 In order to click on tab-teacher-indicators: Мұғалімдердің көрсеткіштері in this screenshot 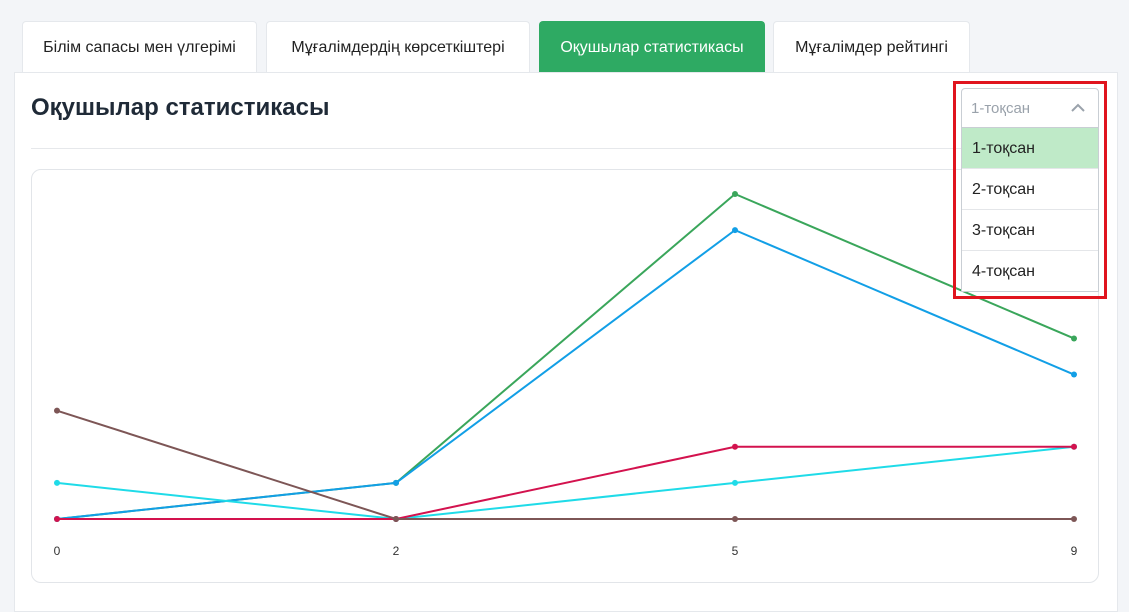, I will do `click(398, 46)`.